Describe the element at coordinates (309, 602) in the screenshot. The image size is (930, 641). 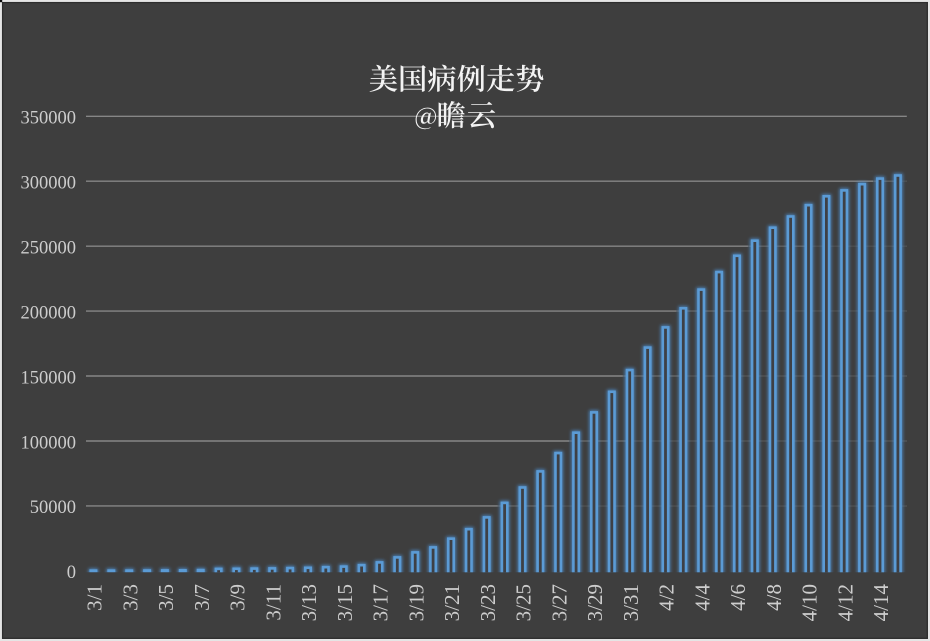
I see `svg-text: 3/13` at that location.